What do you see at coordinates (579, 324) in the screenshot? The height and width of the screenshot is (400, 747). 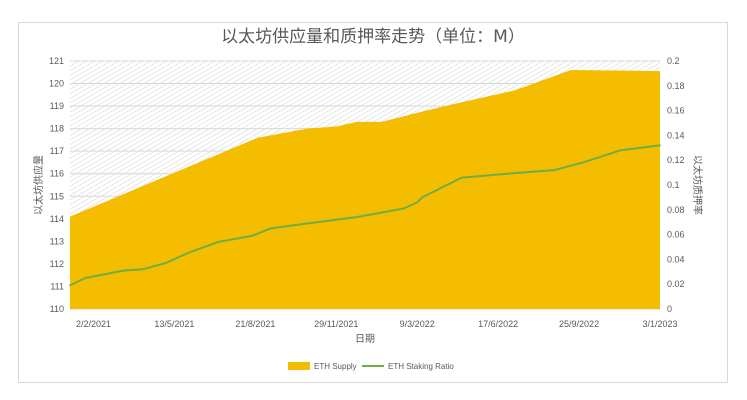 I see `x-tick: 25/9/2022` at bounding box center [579, 324].